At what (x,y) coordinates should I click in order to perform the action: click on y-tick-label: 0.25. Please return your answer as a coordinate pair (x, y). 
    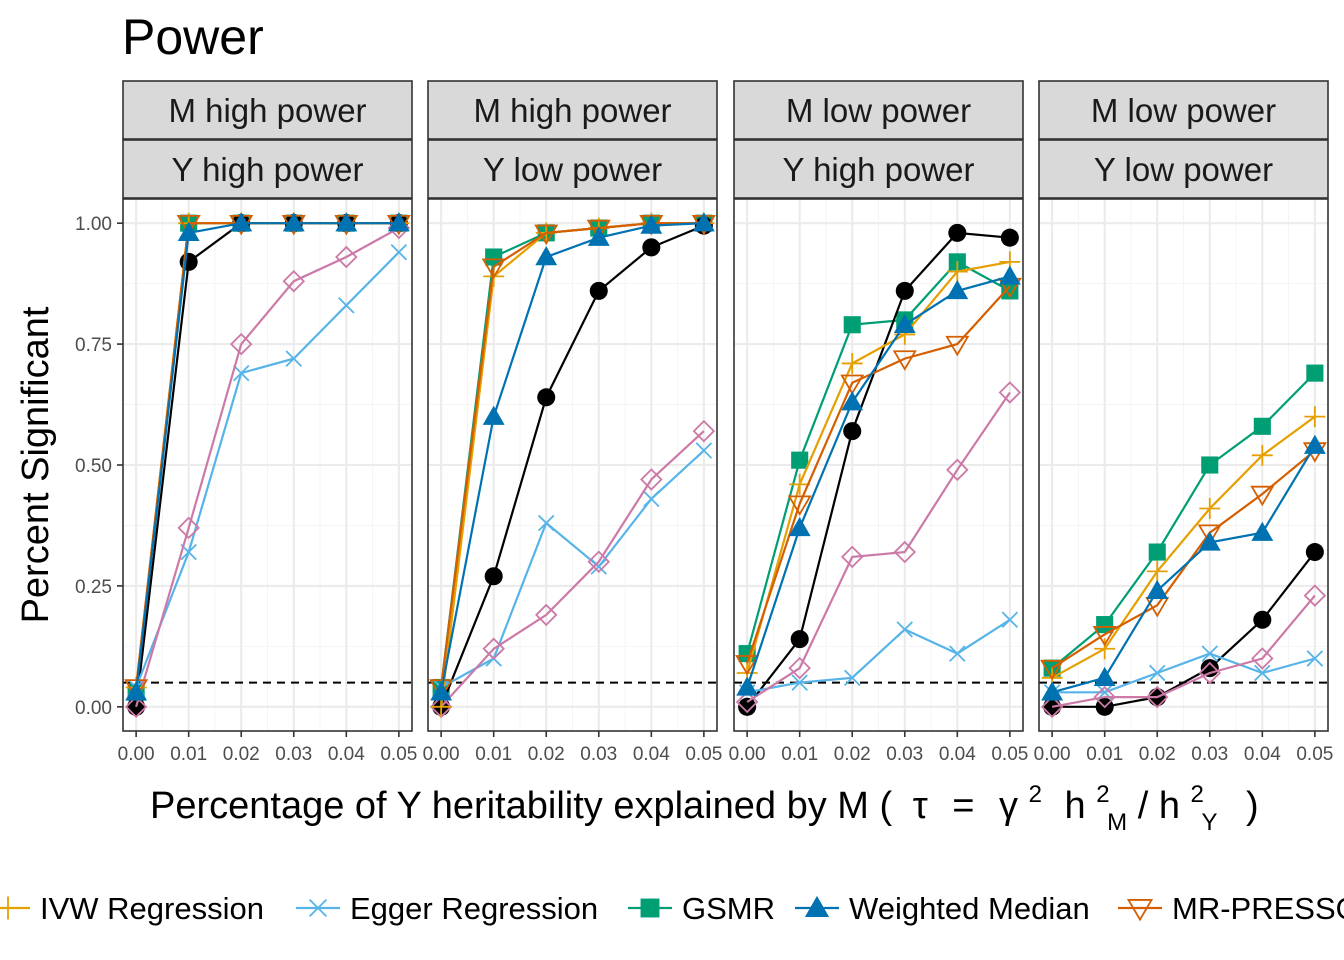
    Looking at the image, I should click on (93, 587).